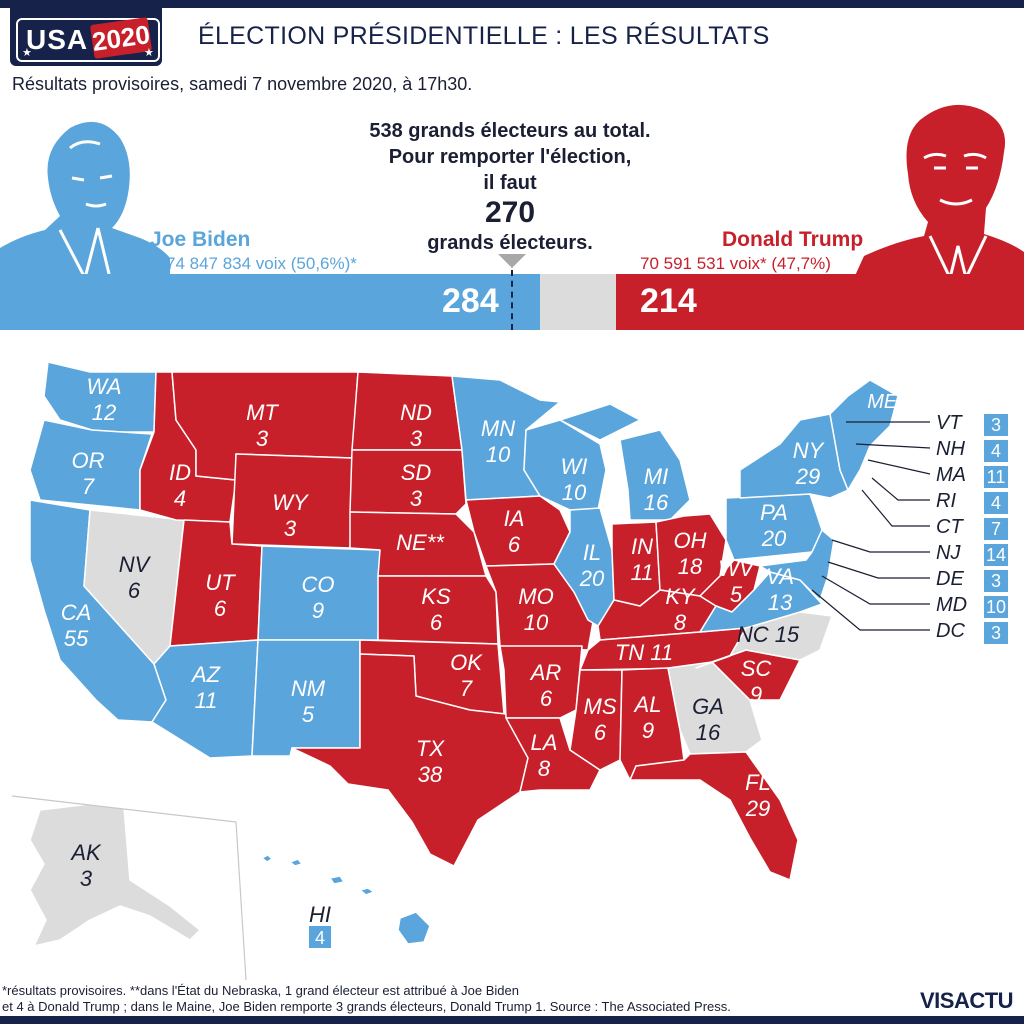 The height and width of the screenshot is (1024, 1024). What do you see at coordinates (774, 512) in the screenshot?
I see `state-code-PA: PA` at bounding box center [774, 512].